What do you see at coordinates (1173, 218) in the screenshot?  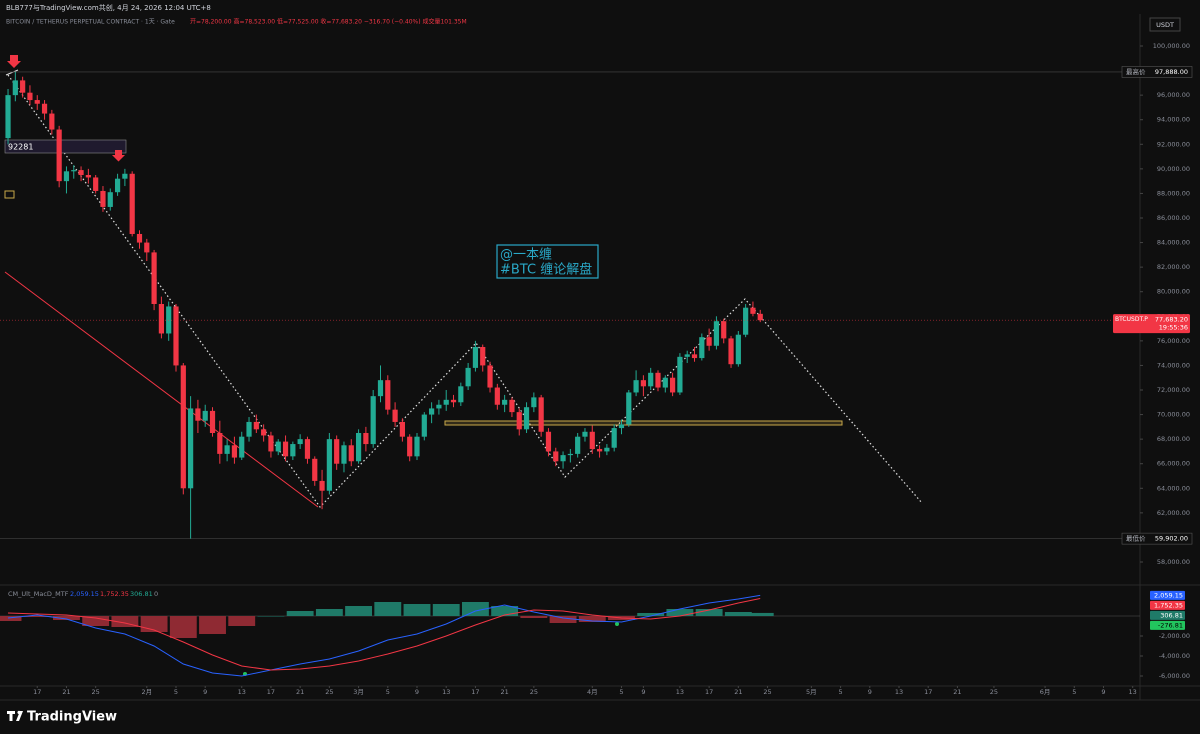 I see `y-tick-label: 86,000.00` at bounding box center [1173, 218].